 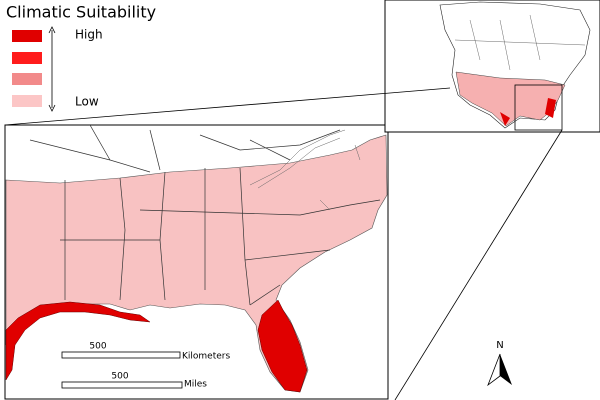 What do you see at coordinates (305, 170) in the screenshot?
I see `terrain-hatch` at bounding box center [305, 170].